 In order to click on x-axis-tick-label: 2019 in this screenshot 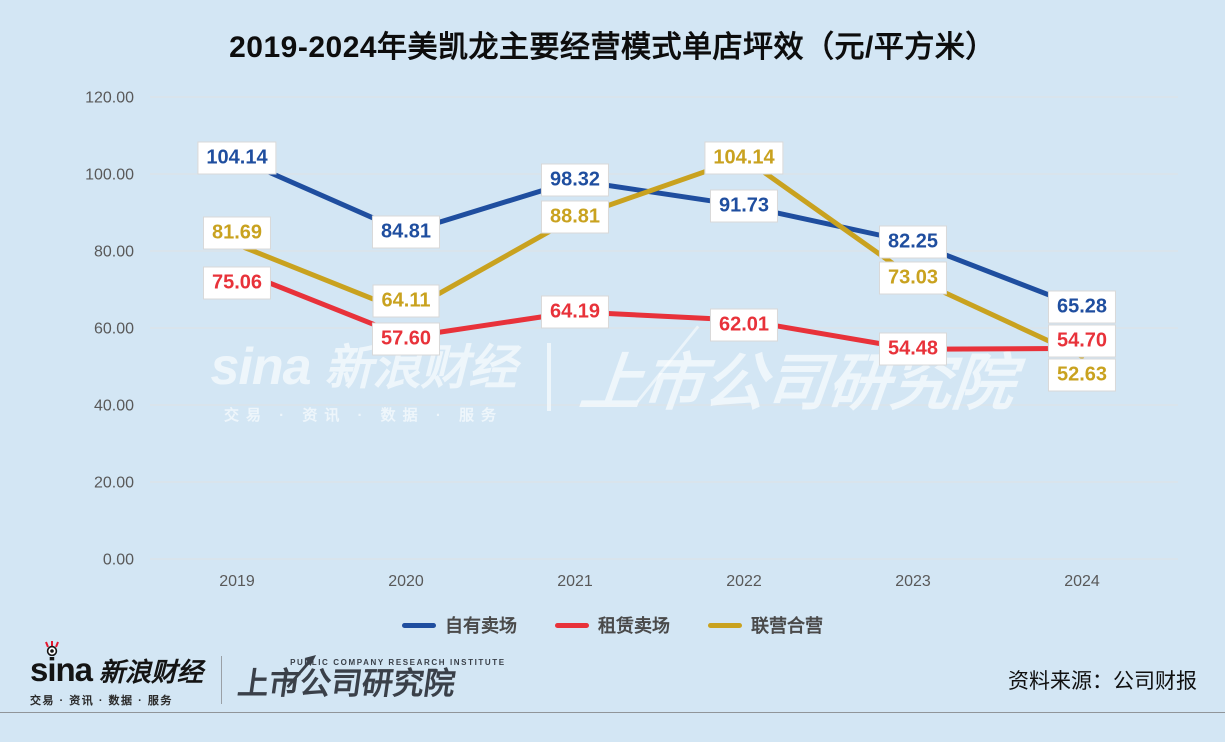, I will do `click(237, 581)`.